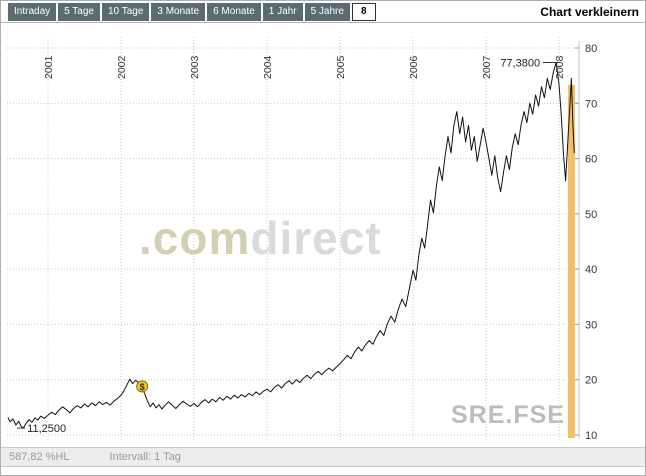  Describe the element at coordinates (571, 261) in the screenshot. I see `current-price-bar` at that location.